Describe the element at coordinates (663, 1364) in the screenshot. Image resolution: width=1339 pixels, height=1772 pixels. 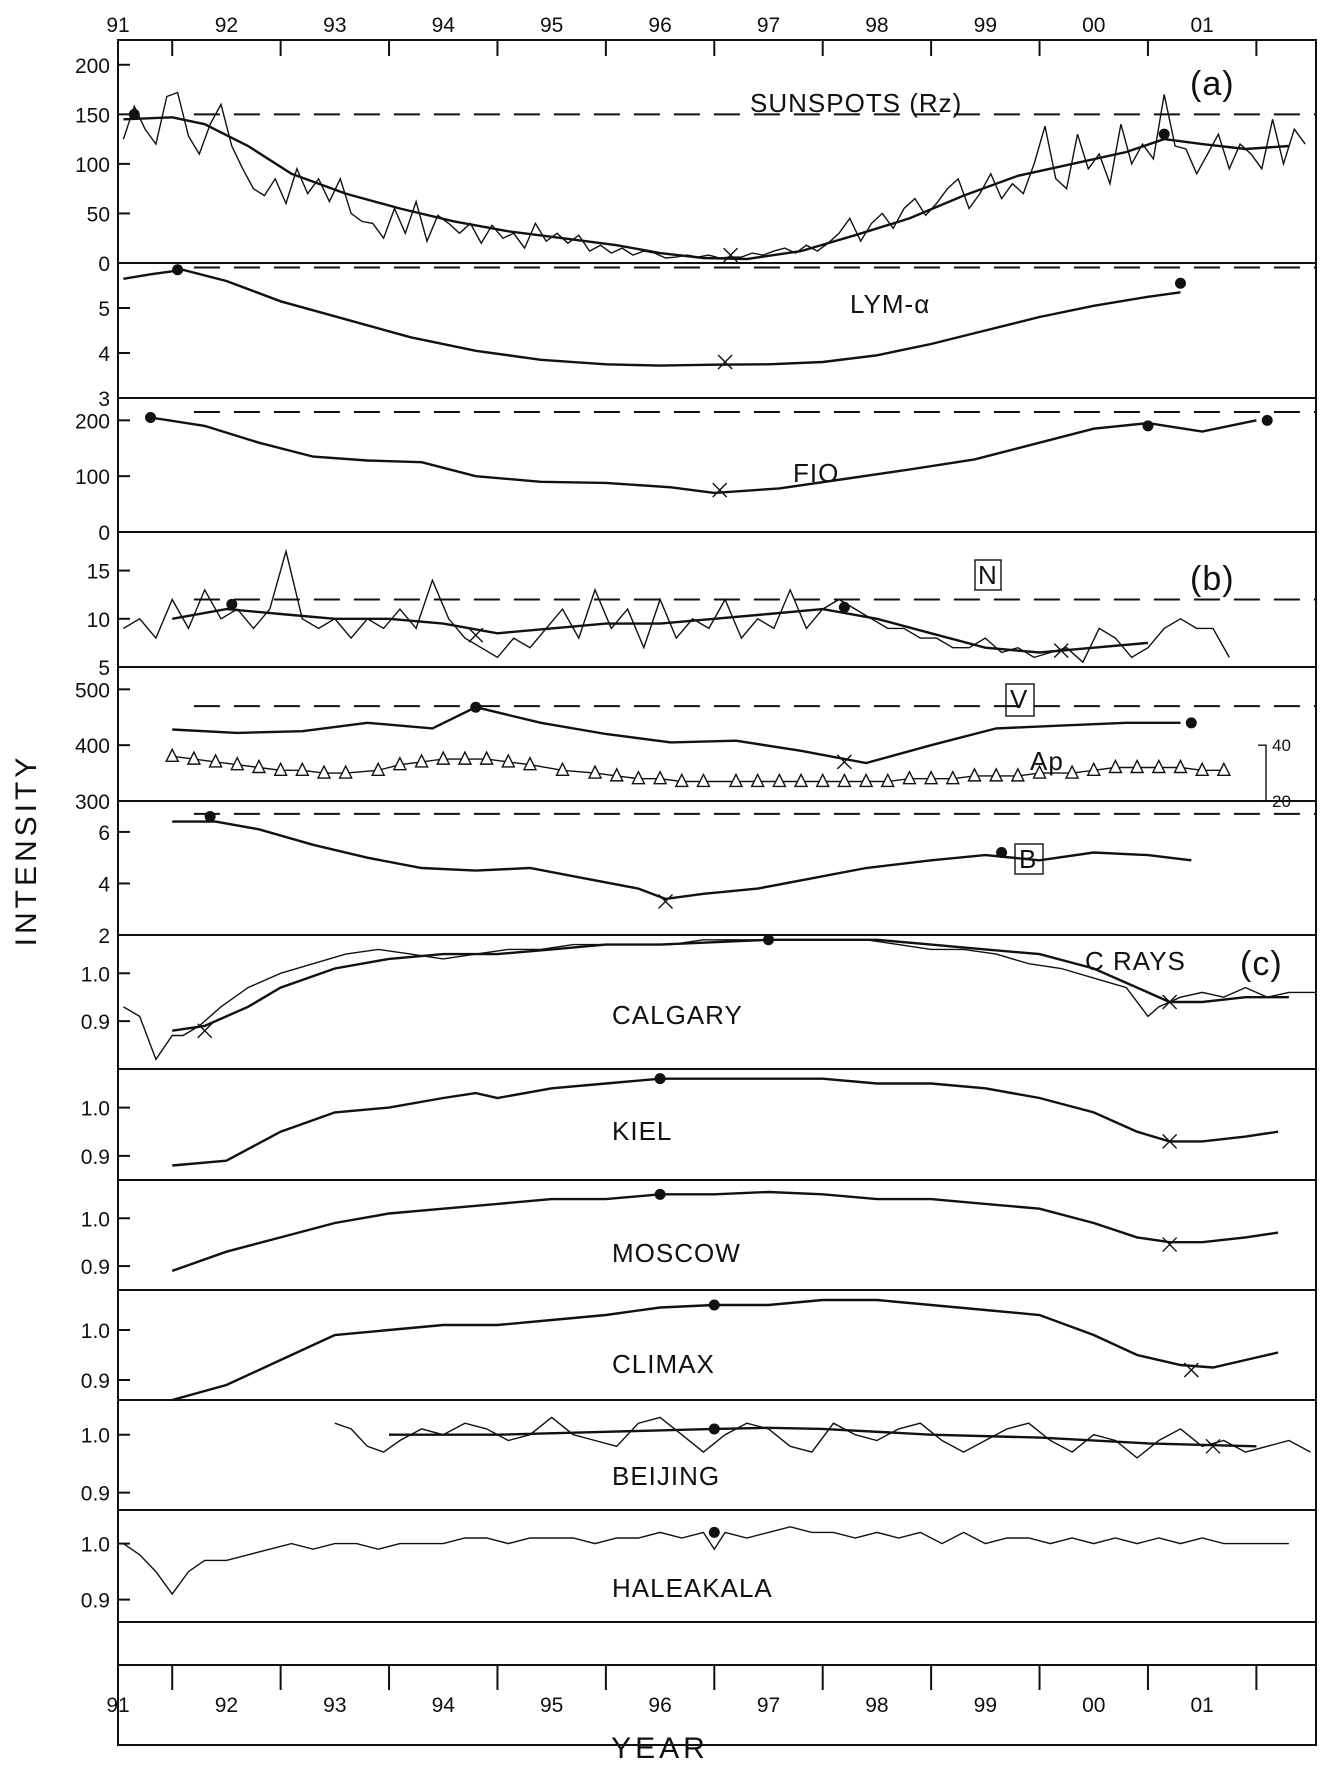
I see `label-climax: CLIMAX` at that location.